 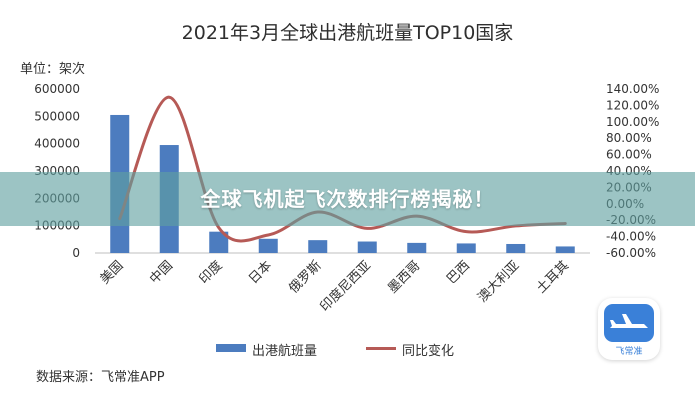 What do you see at coordinates (516, 248) in the screenshot?
I see `bar-澳大利亚` at bounding box center [516, 248].